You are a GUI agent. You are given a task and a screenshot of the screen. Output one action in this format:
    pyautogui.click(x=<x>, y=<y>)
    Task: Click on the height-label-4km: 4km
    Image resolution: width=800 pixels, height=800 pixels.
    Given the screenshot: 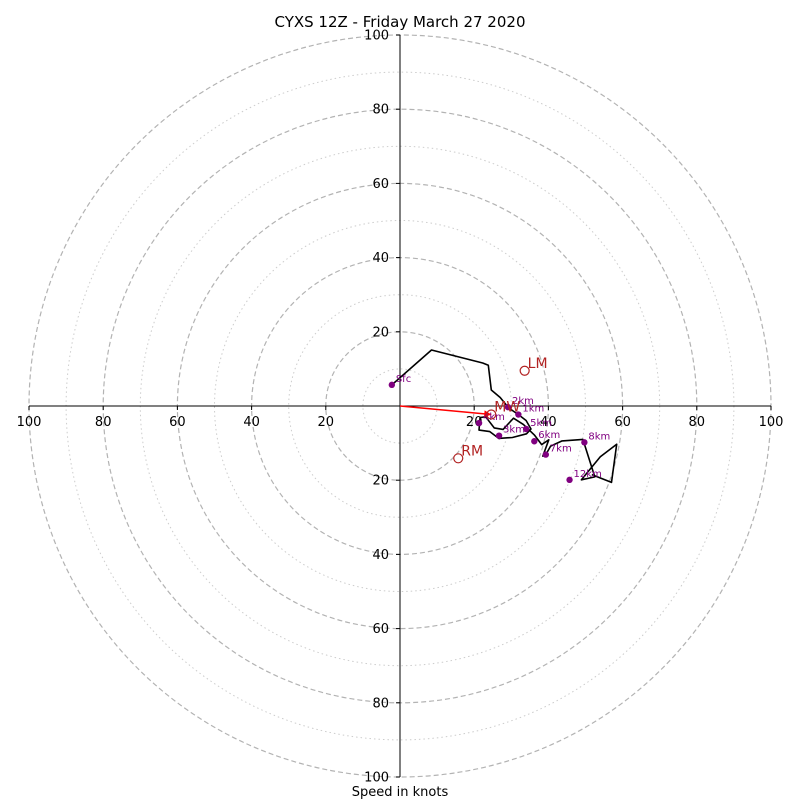 What is the action you would take?
    pyautogui.click(x=494, y=417)
    